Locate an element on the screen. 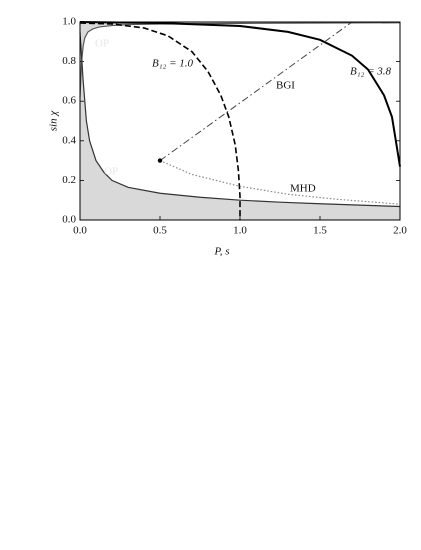 This screenshot has height=550, width=421. x-tick-label: 0.5 is located at coordinates (160, 231).